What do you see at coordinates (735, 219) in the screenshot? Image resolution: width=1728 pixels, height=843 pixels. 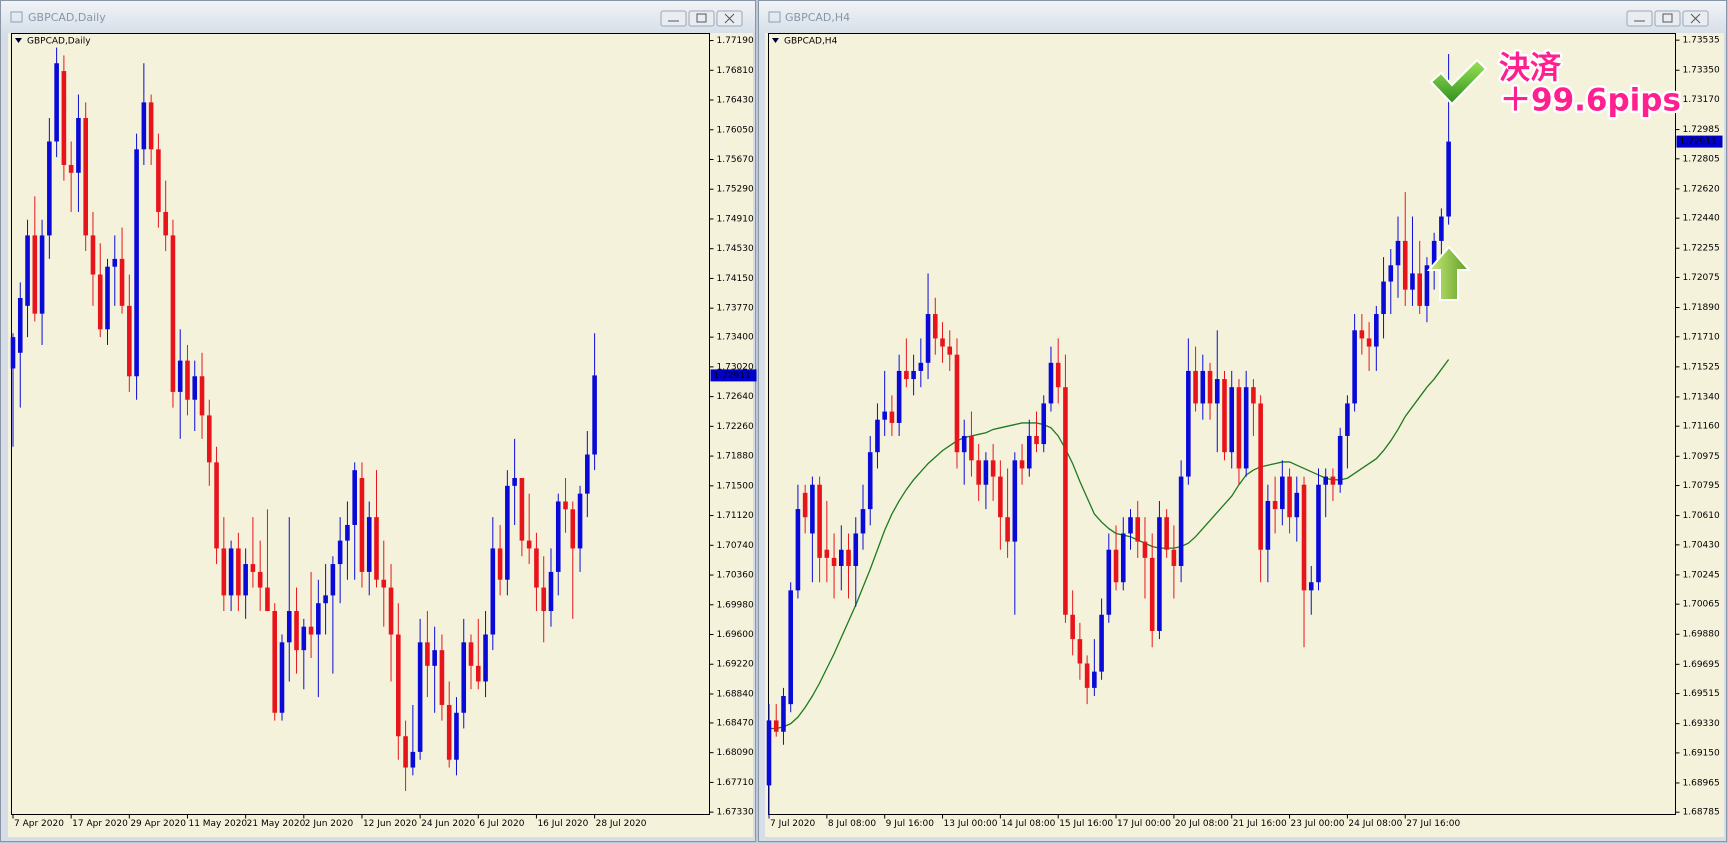 I see `y-tick-label: 1.74910` at bounding box center [735, 219].